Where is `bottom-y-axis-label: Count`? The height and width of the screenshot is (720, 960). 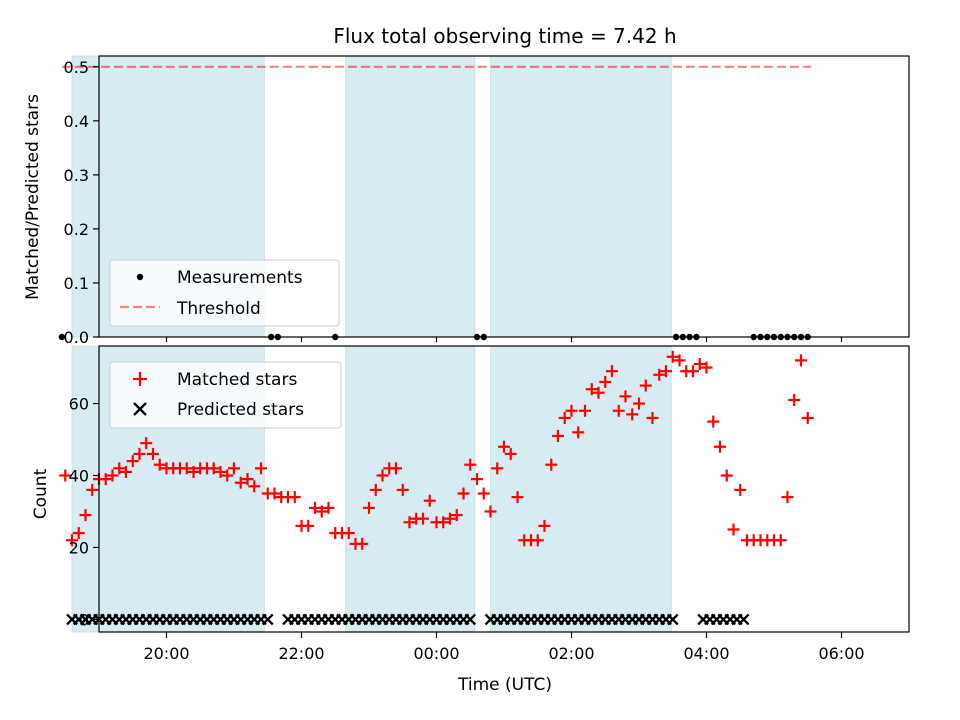 bottom-y-axis-label: Count is located at coordinates (41, 493).